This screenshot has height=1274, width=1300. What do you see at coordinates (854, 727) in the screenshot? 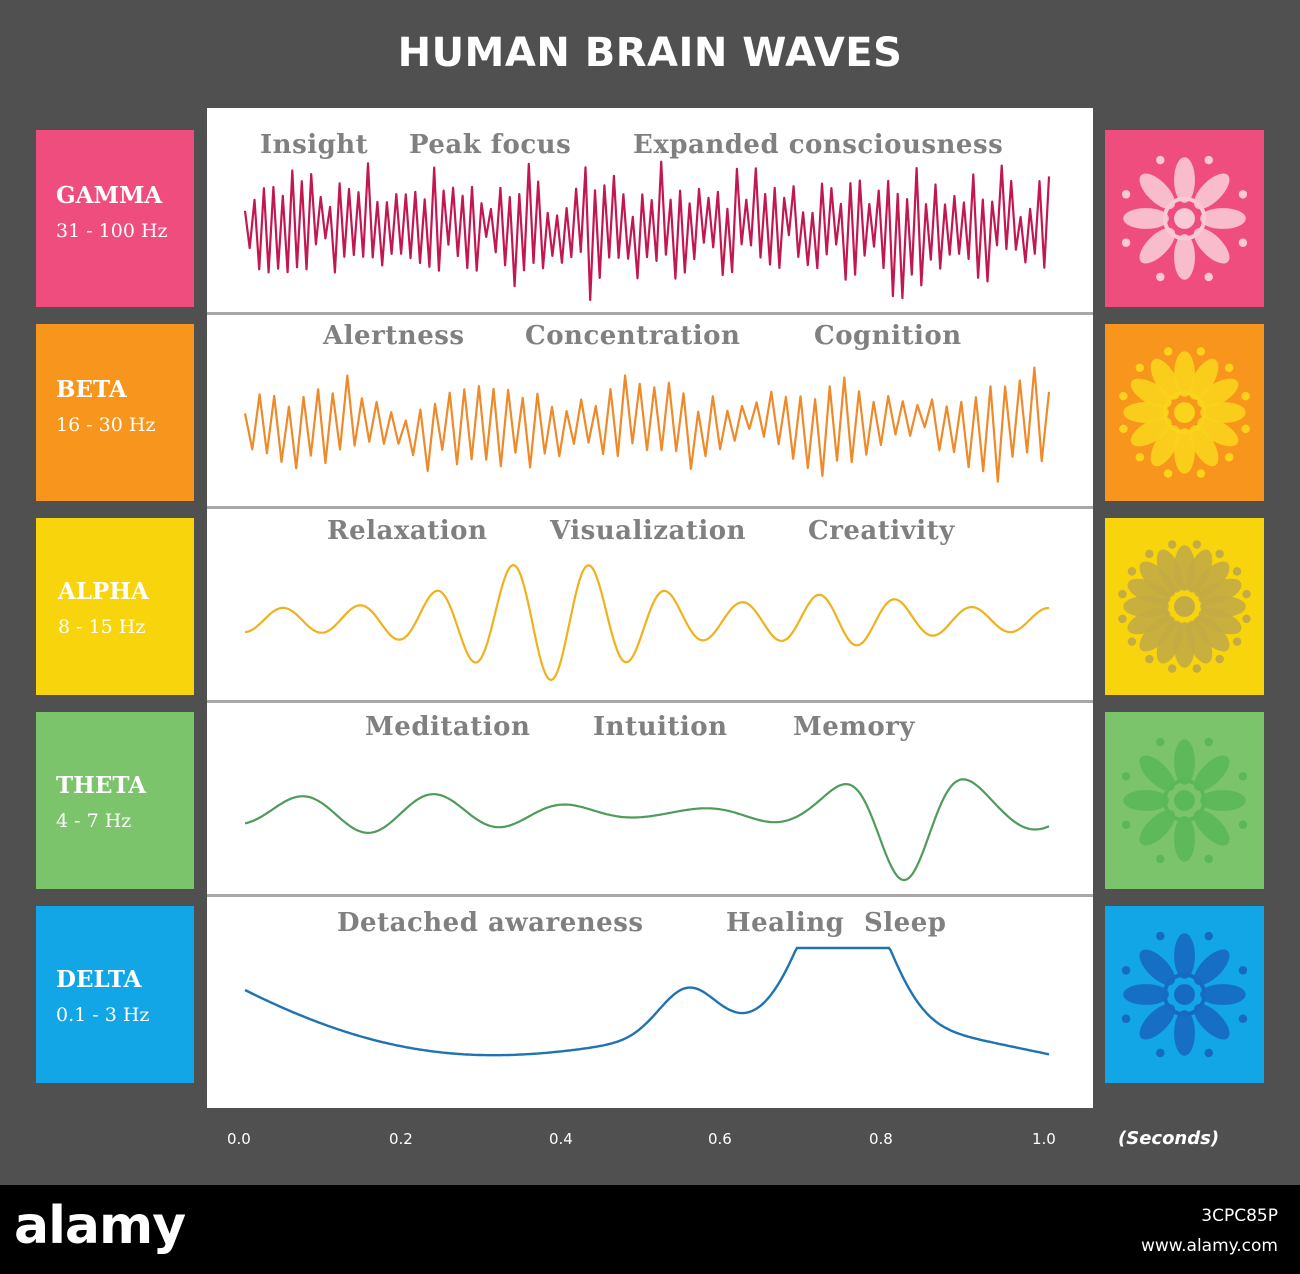
I see `state-label: Memory` at bounding box center [854, 727].